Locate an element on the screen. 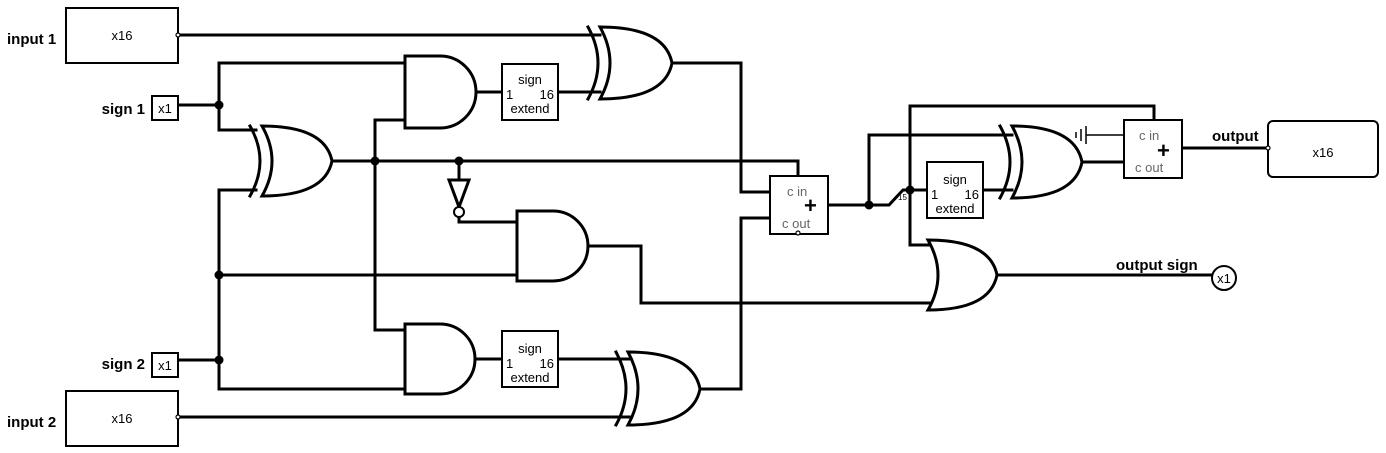 The width and height of the screenshot is (1386, 453). sign-extend-3-left: 1 is located at coordinates (934, 194).